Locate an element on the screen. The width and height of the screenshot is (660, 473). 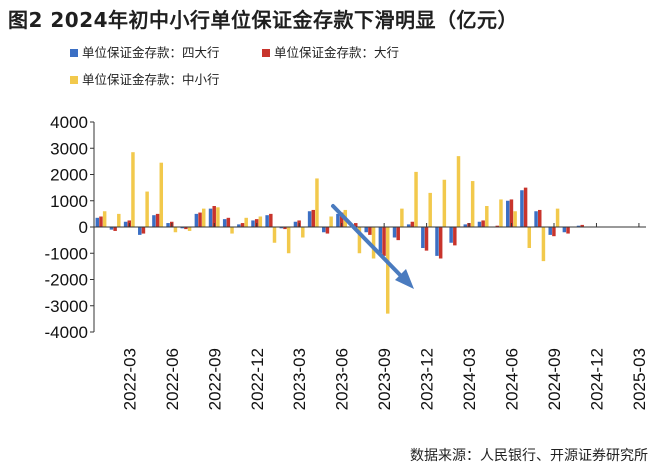
trend-arrow is located at coordinates (372, 246).